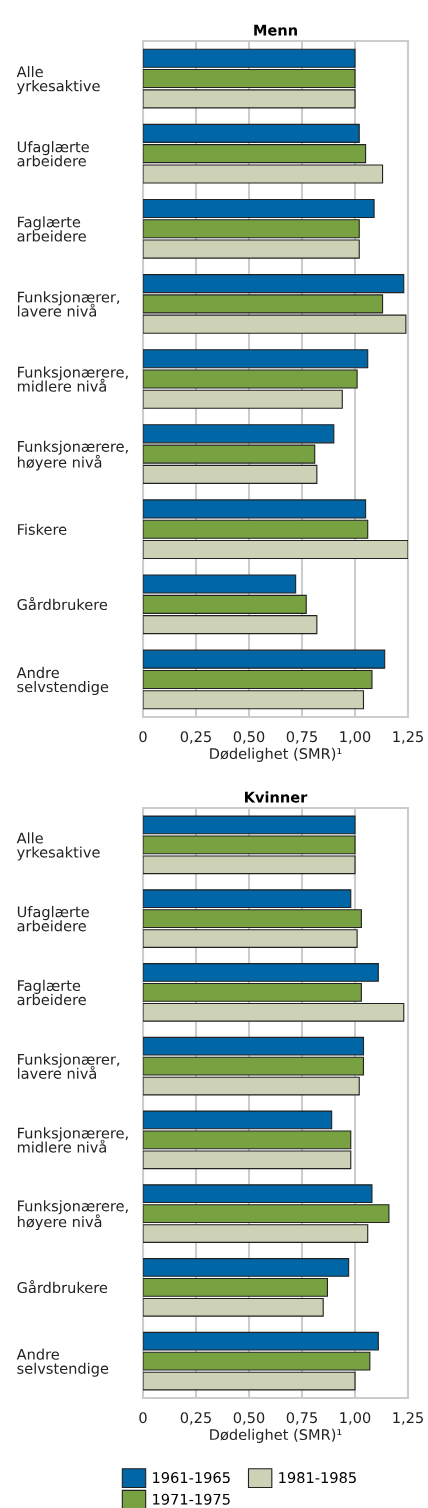 Image resolution: width=428 pixels, height=1508 pixels. What do you see at coordinates (317, 1478) in the screenshot?
I see `legend-label: 1981-1985` at bounding box center [317, 1478].